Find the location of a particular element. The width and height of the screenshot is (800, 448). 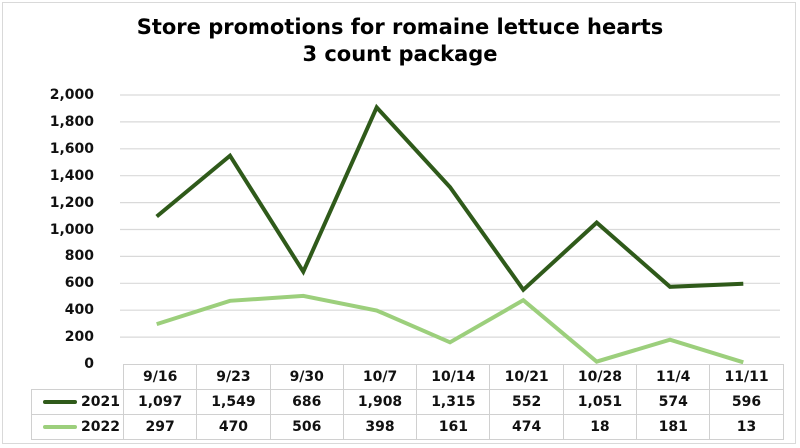

category-label: 10/7 is located at coordinates (380, 377).